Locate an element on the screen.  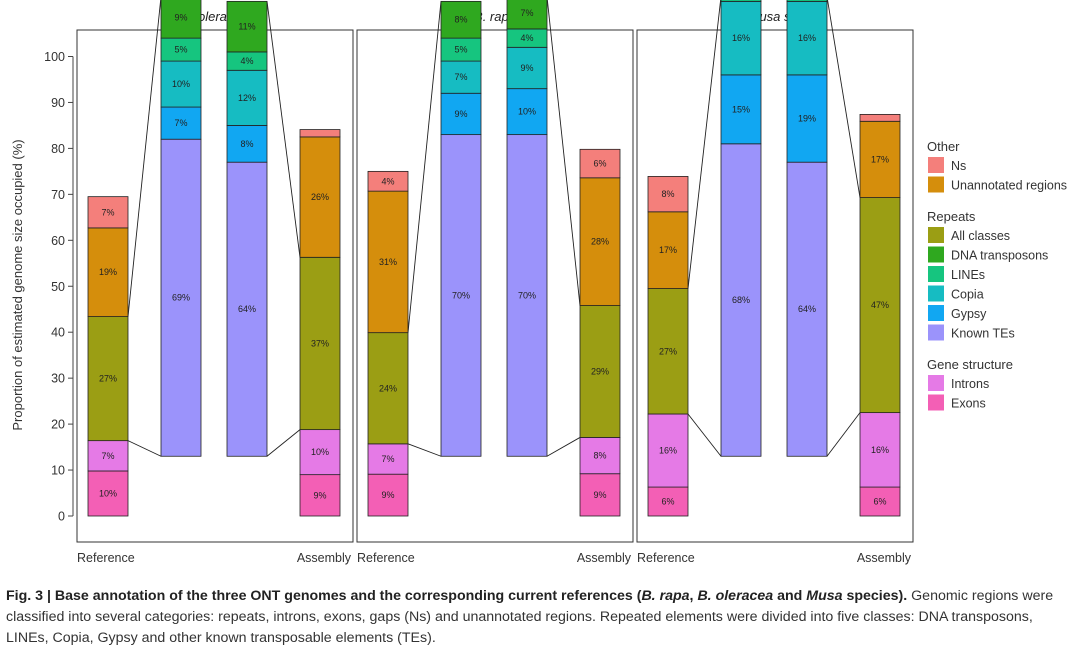
segment-label: 37% is located at coordinates (320, 343).